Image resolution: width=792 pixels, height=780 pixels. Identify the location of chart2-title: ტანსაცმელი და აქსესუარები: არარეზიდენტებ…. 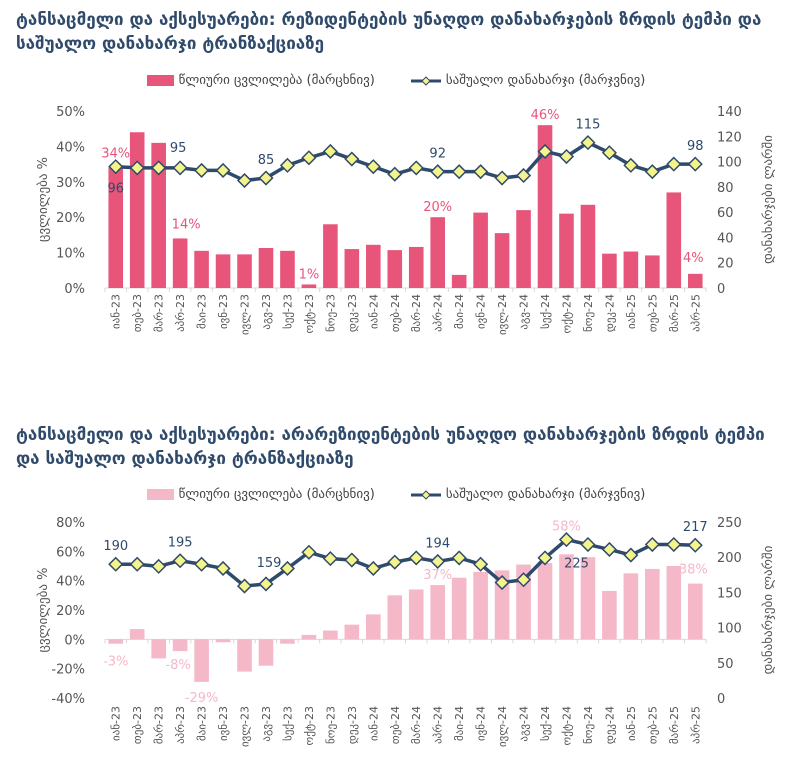
(390, 447).